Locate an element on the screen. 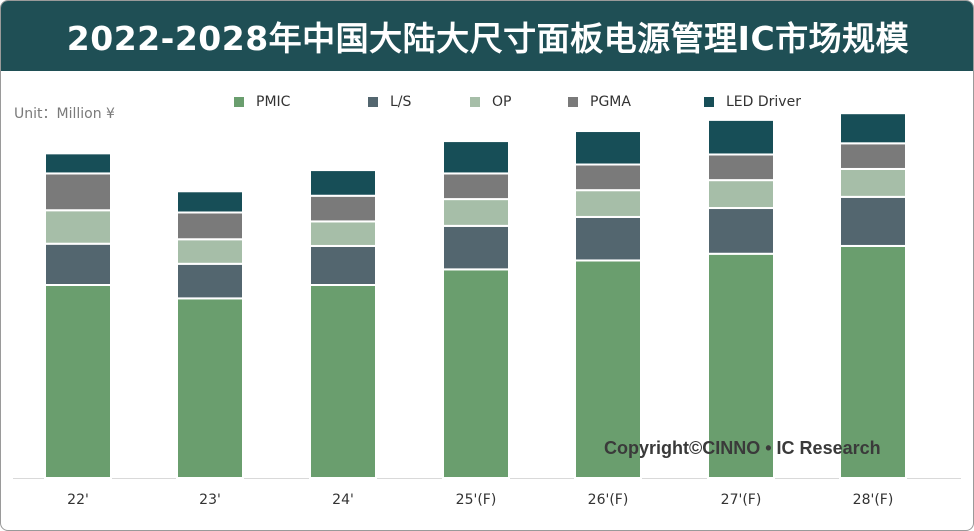 The width and height of the screenshot is (974, 531). legend-label: PGMA is located at coordinates (610, 102).